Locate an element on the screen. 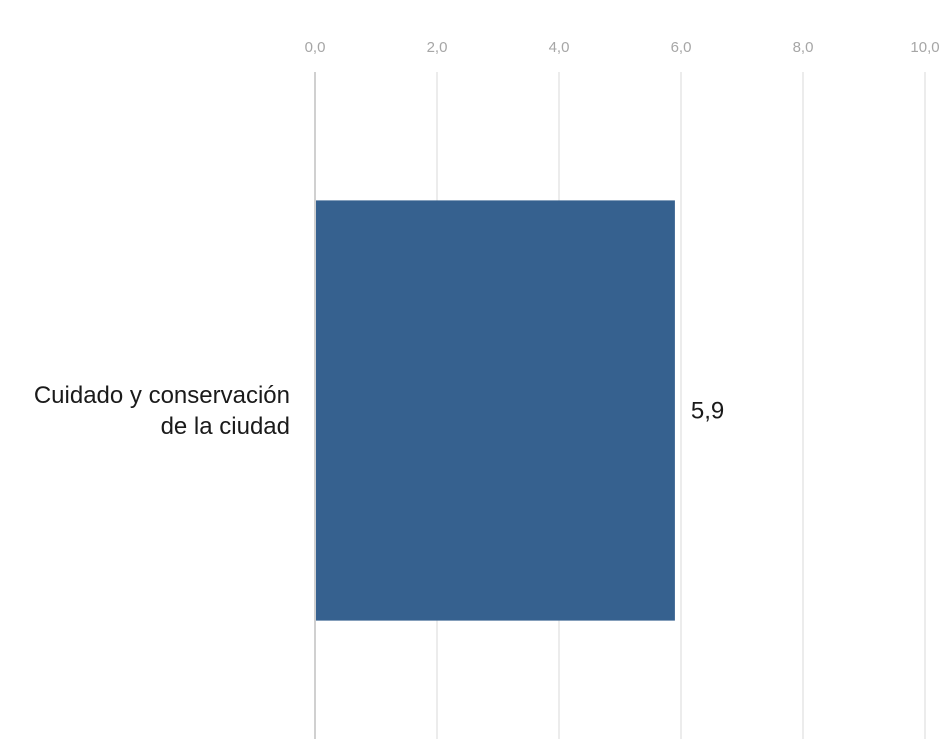  x-tick-label: 2,0 is located at coordinates (437, 47).